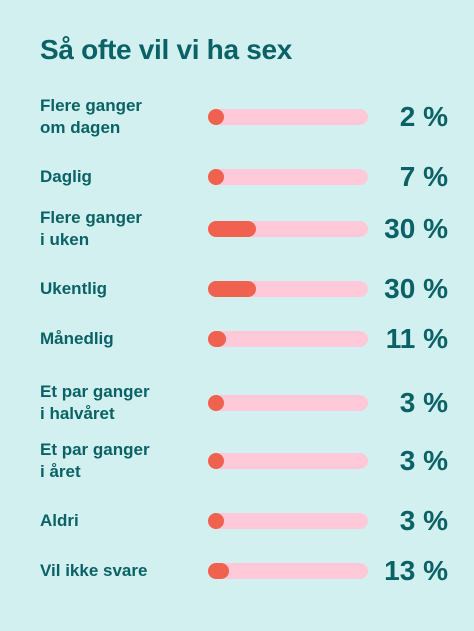  Describe the element at coordinates (166, 49) in the screenshot. I see `chart-title: Så ofte vil vi ha sex` at that location.